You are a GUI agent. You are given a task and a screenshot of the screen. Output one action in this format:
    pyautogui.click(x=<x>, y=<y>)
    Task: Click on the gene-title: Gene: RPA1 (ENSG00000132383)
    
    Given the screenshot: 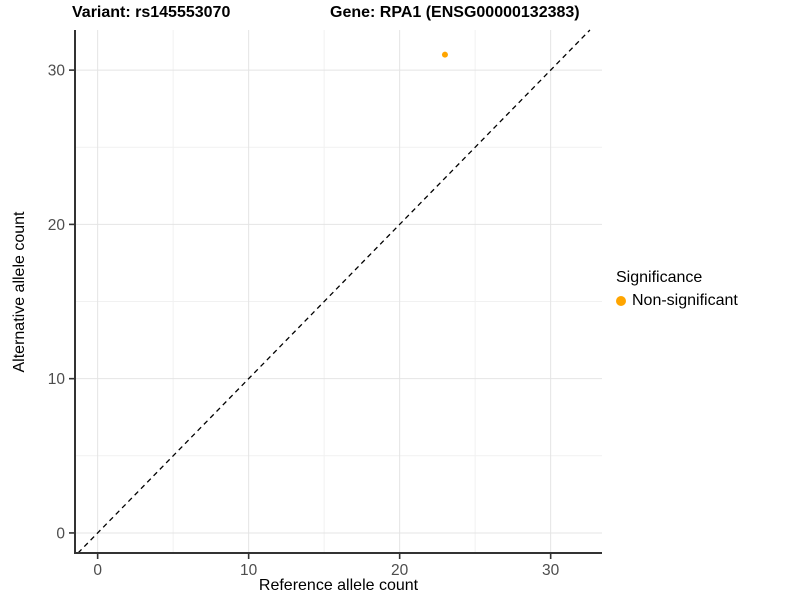 What is the action you would take?
    pyautogui.click(x=455, y=12)
    